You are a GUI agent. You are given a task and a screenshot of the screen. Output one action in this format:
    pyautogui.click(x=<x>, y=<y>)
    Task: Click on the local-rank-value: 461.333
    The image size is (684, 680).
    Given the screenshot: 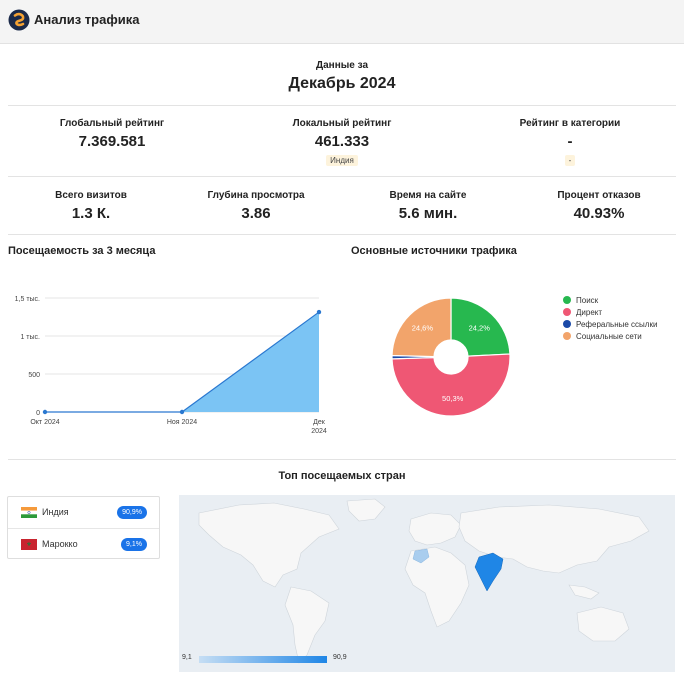 What is the action you would take?
    pyautogui.click(x=342, y=141)
    